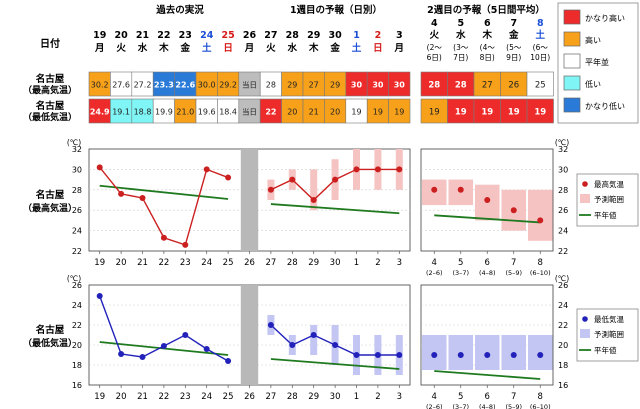 The width and height of the screenshot is (640, 409). What do you see at coordinates (121, 397) in the screenshot?
I see `x-tick-label: 20` at bounding box center [121, 397].